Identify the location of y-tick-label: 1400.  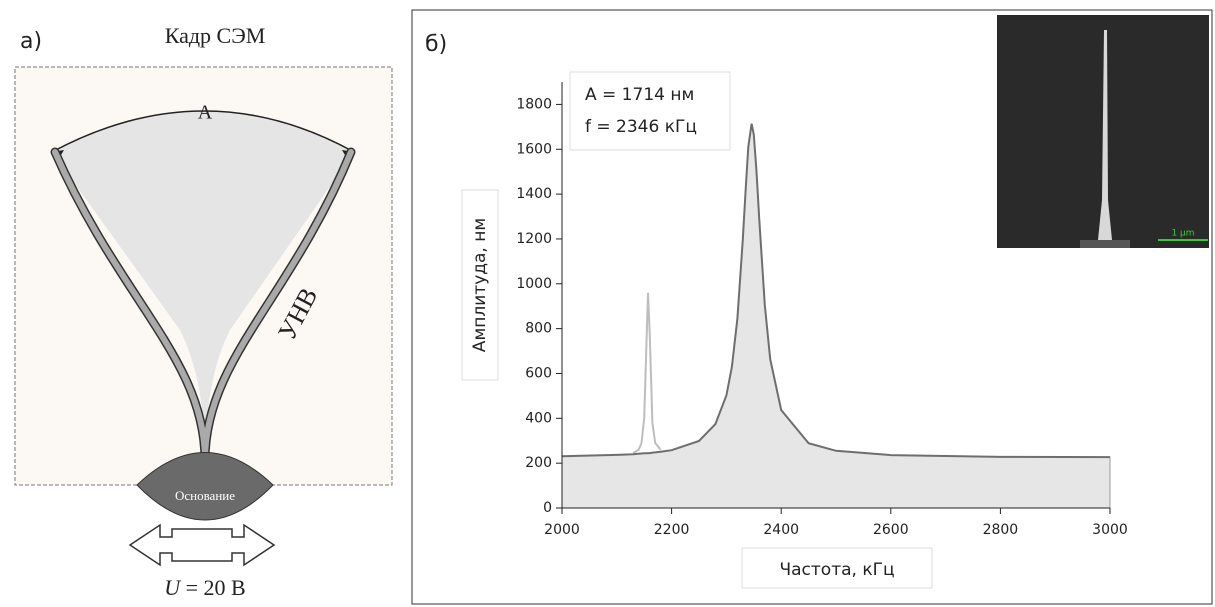
(534, 194).